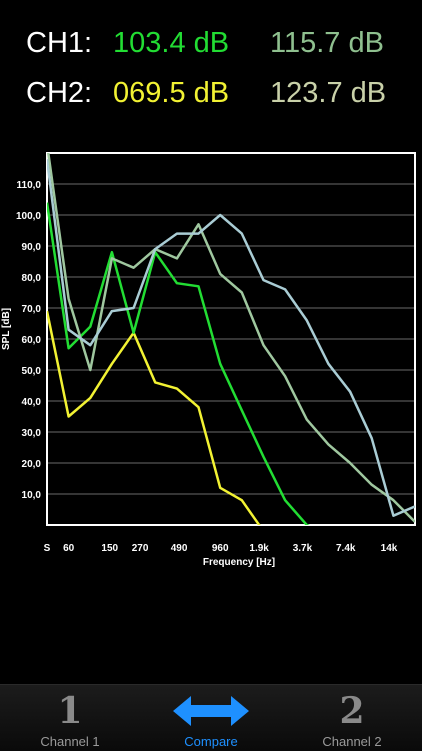  I want to click on x-axis-label: Frequency [Hz], so click(239, 562).